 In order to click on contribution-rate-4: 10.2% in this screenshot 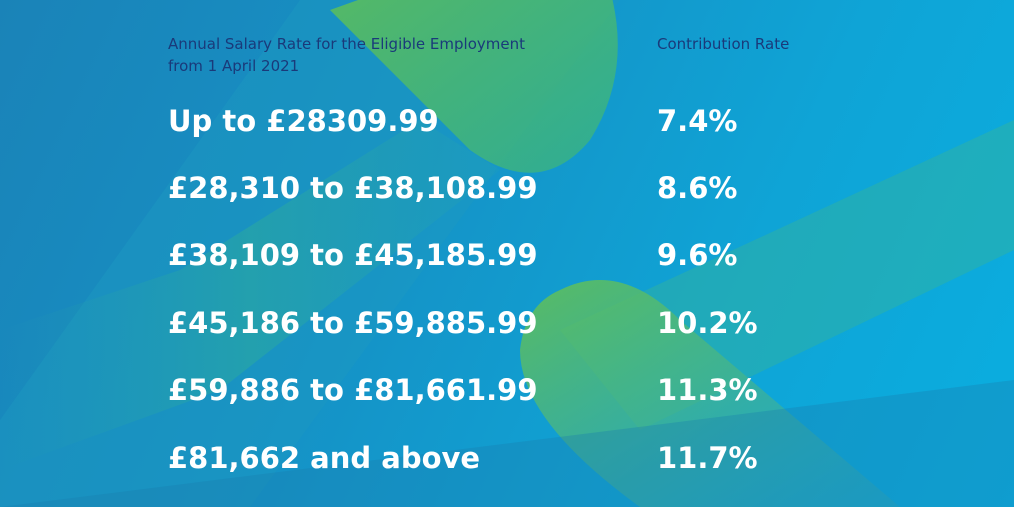, I will do `click(707, 323)`.